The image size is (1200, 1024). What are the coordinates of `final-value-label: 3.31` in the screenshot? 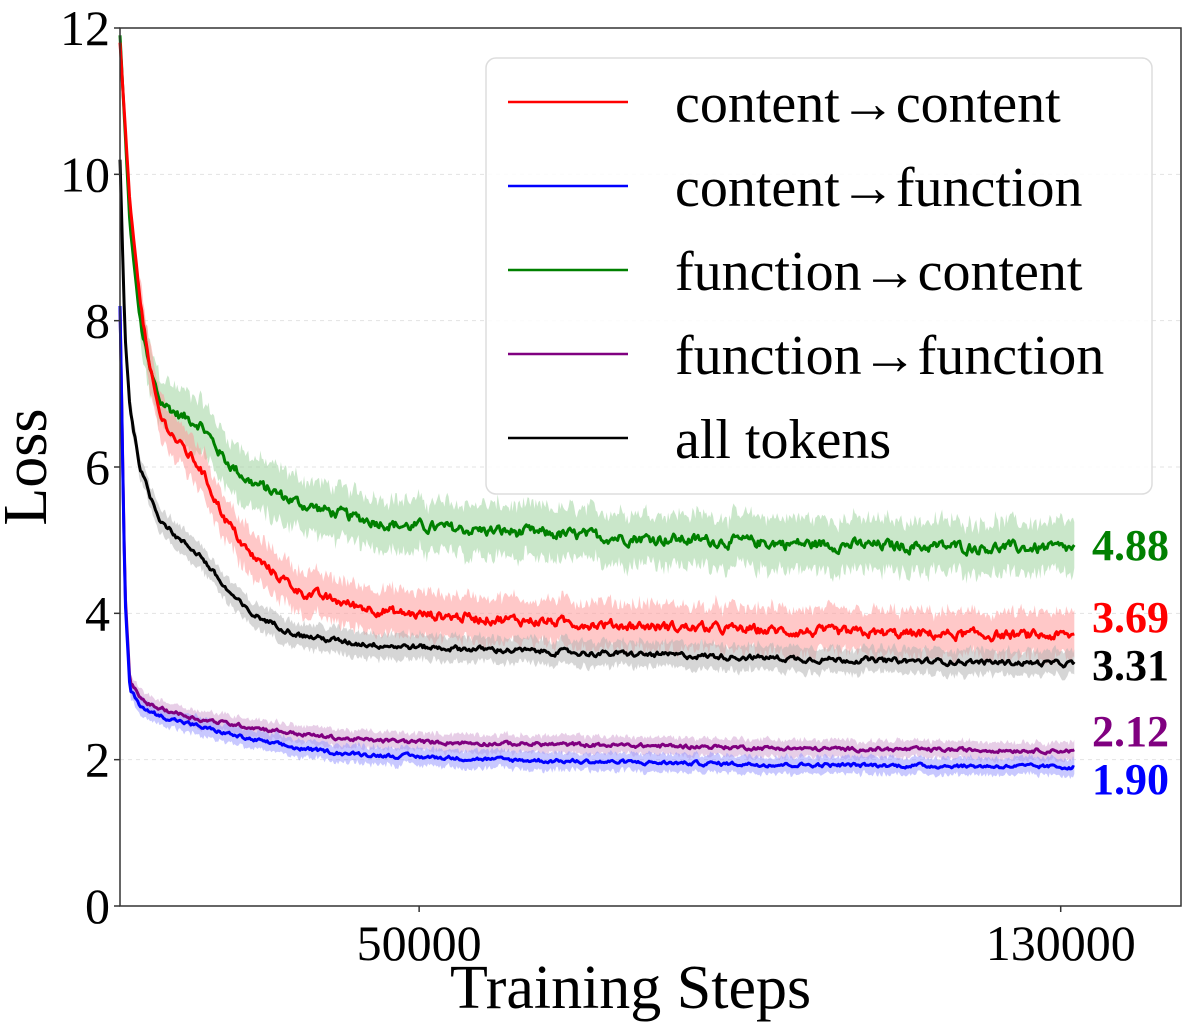 It's located at (1130, 665).